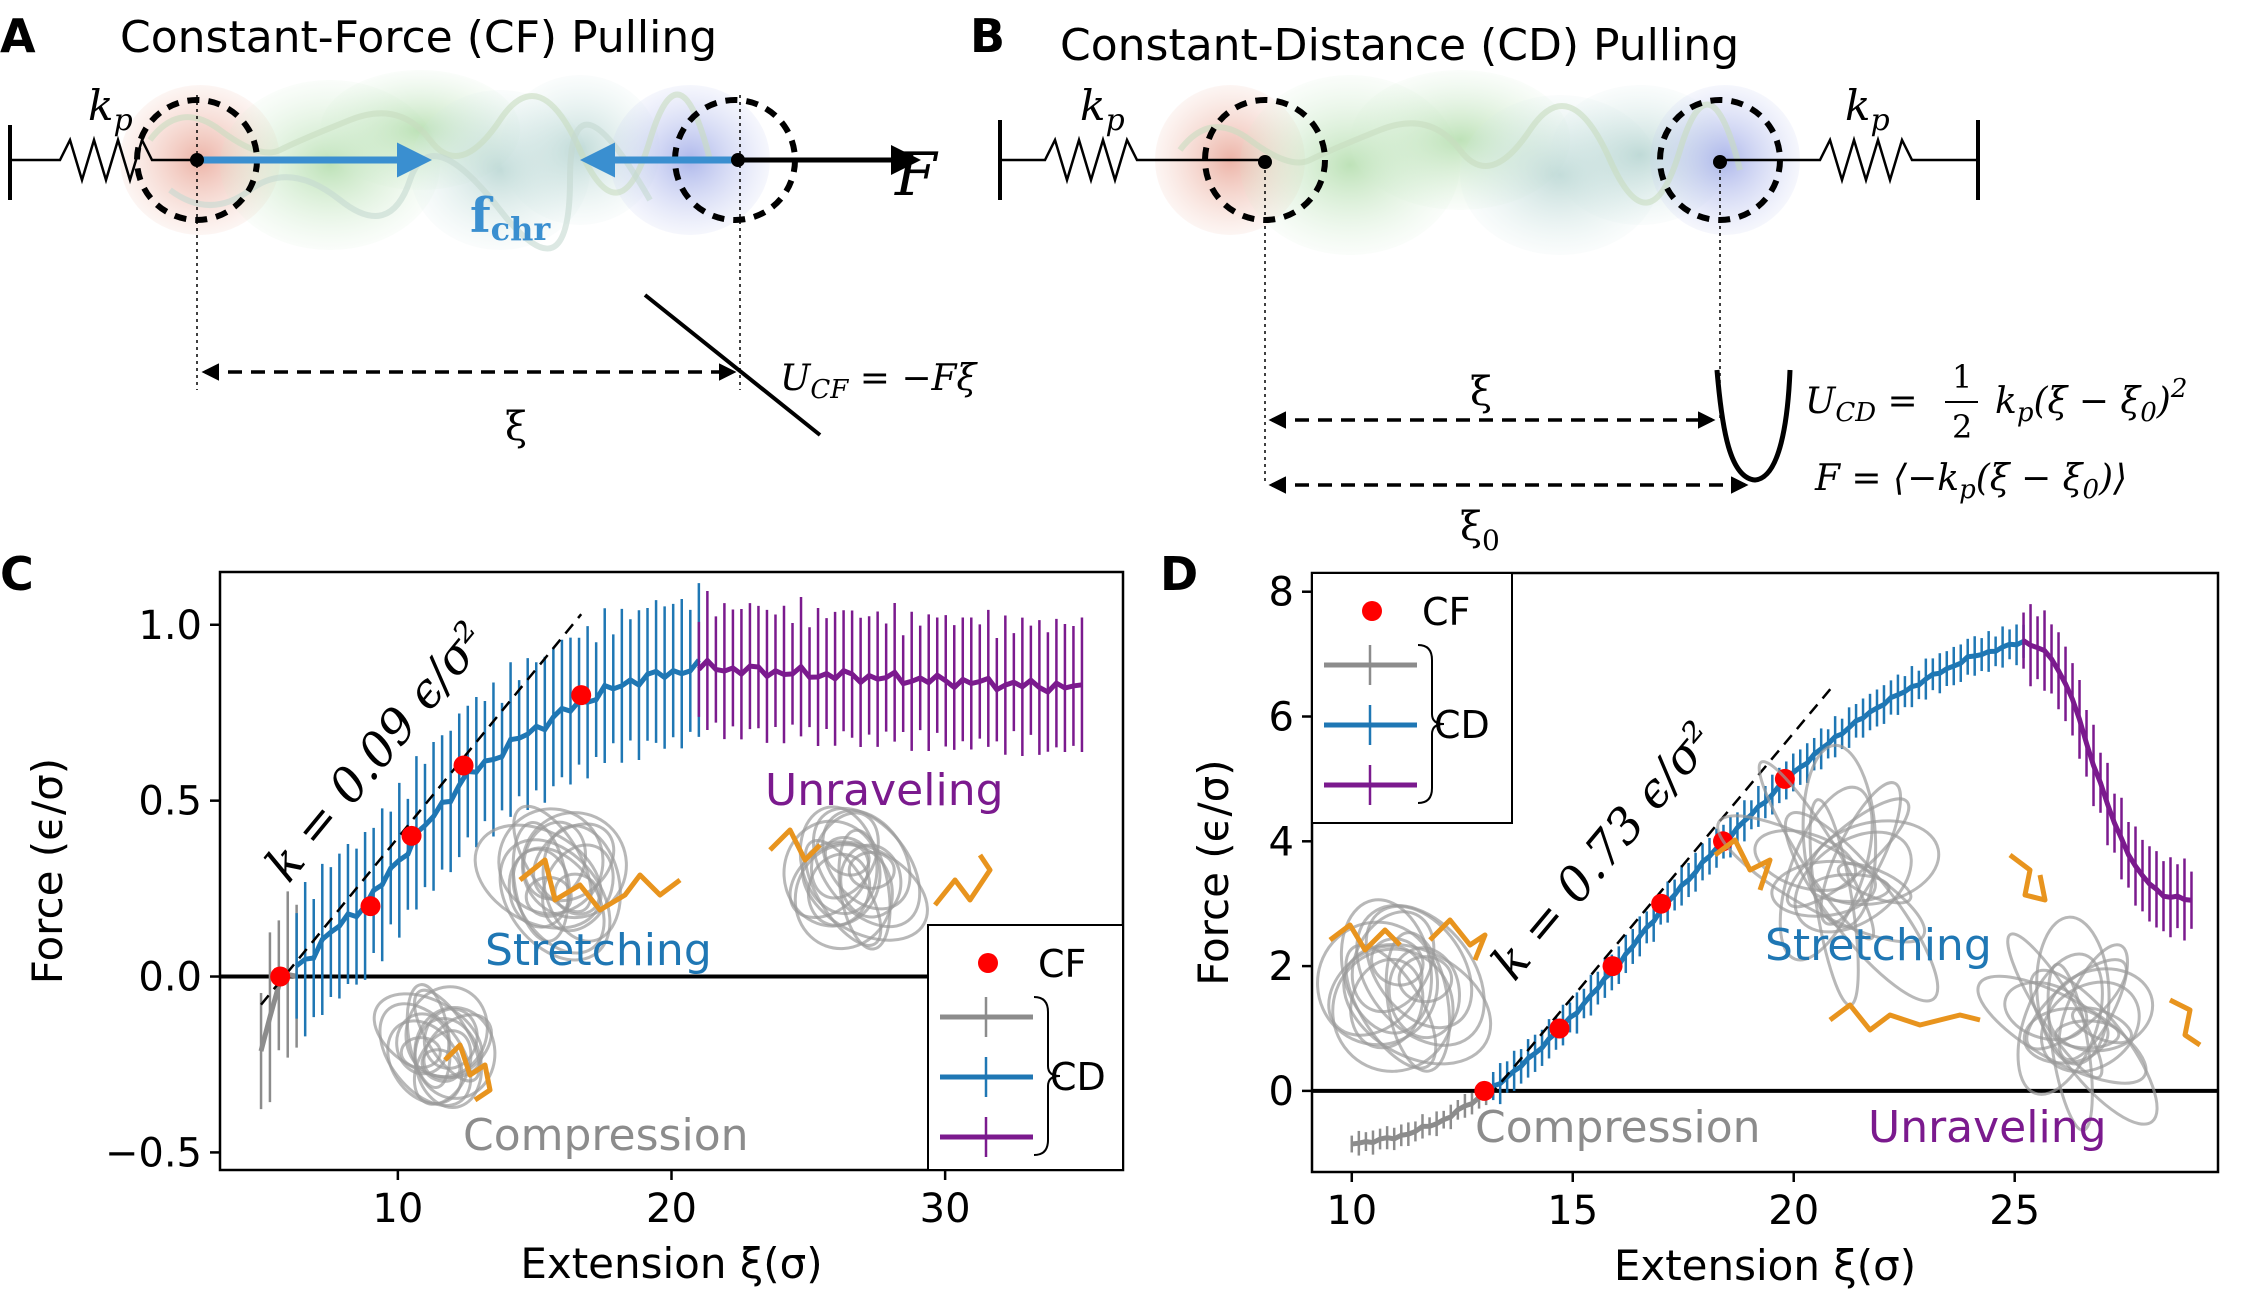 This screenshot has width=2242, height=1315. Describe the element at coordinates (1281, 593) in the screenshot. I see `y-tick-label: 8` at that location.